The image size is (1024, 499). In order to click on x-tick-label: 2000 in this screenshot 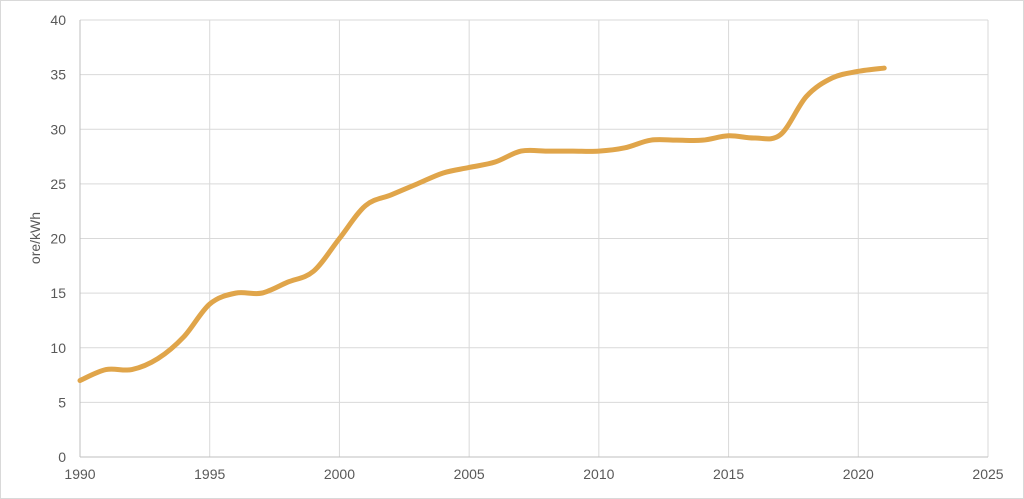, I will do `click(339, 474)`.